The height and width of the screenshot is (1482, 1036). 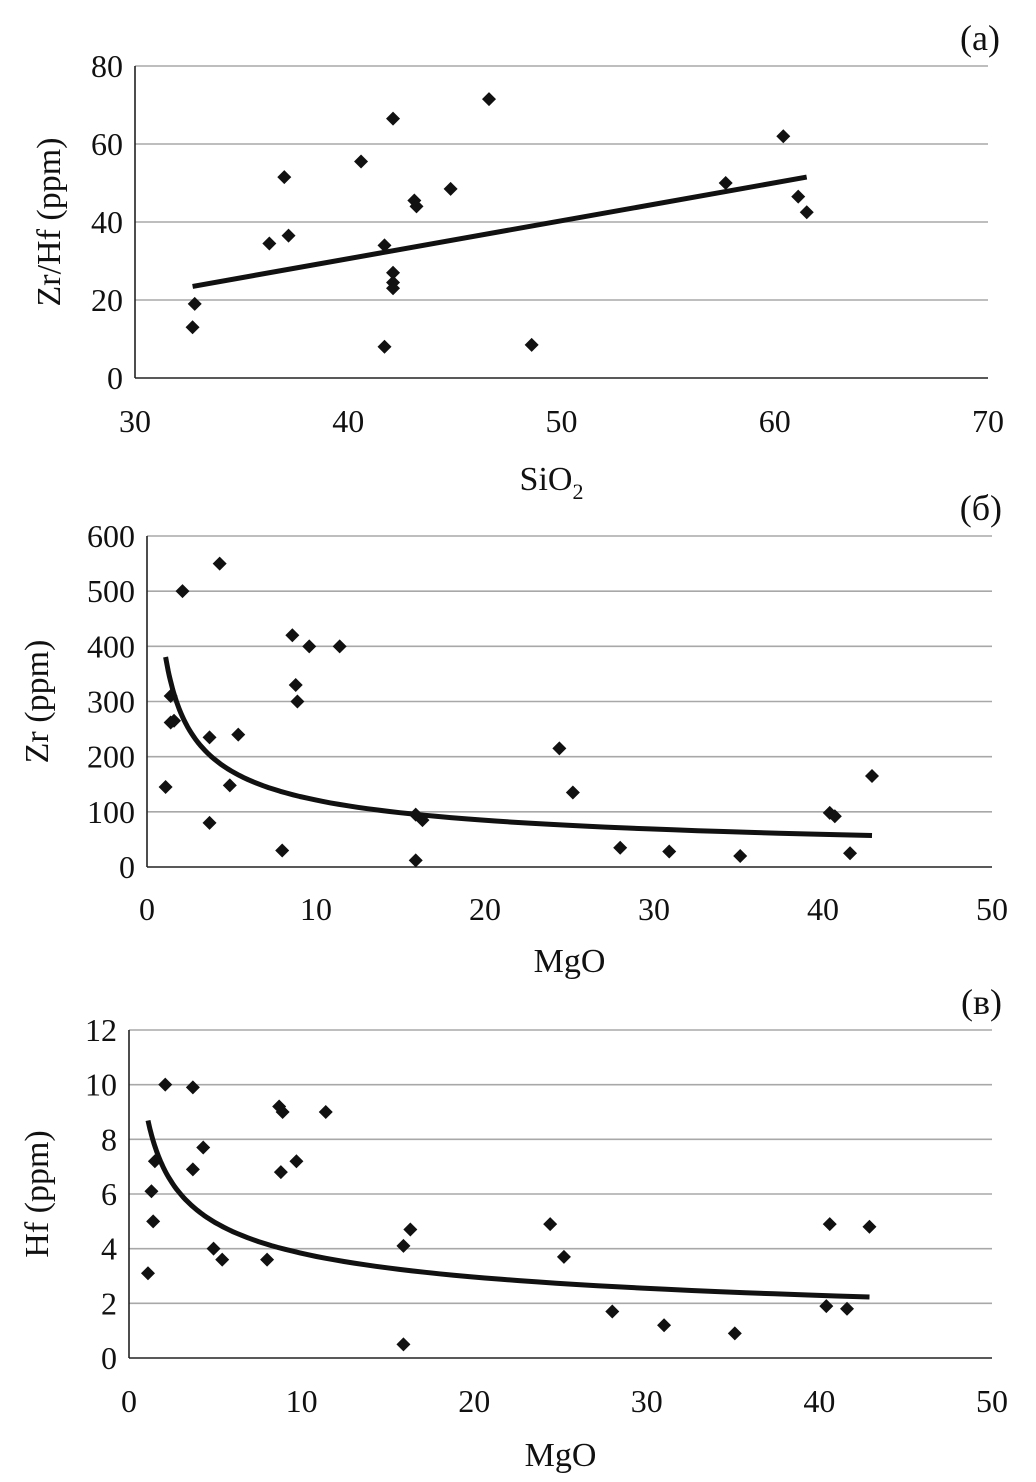 I want to click on y-tick-label: 80, so click(x=107, y=66).